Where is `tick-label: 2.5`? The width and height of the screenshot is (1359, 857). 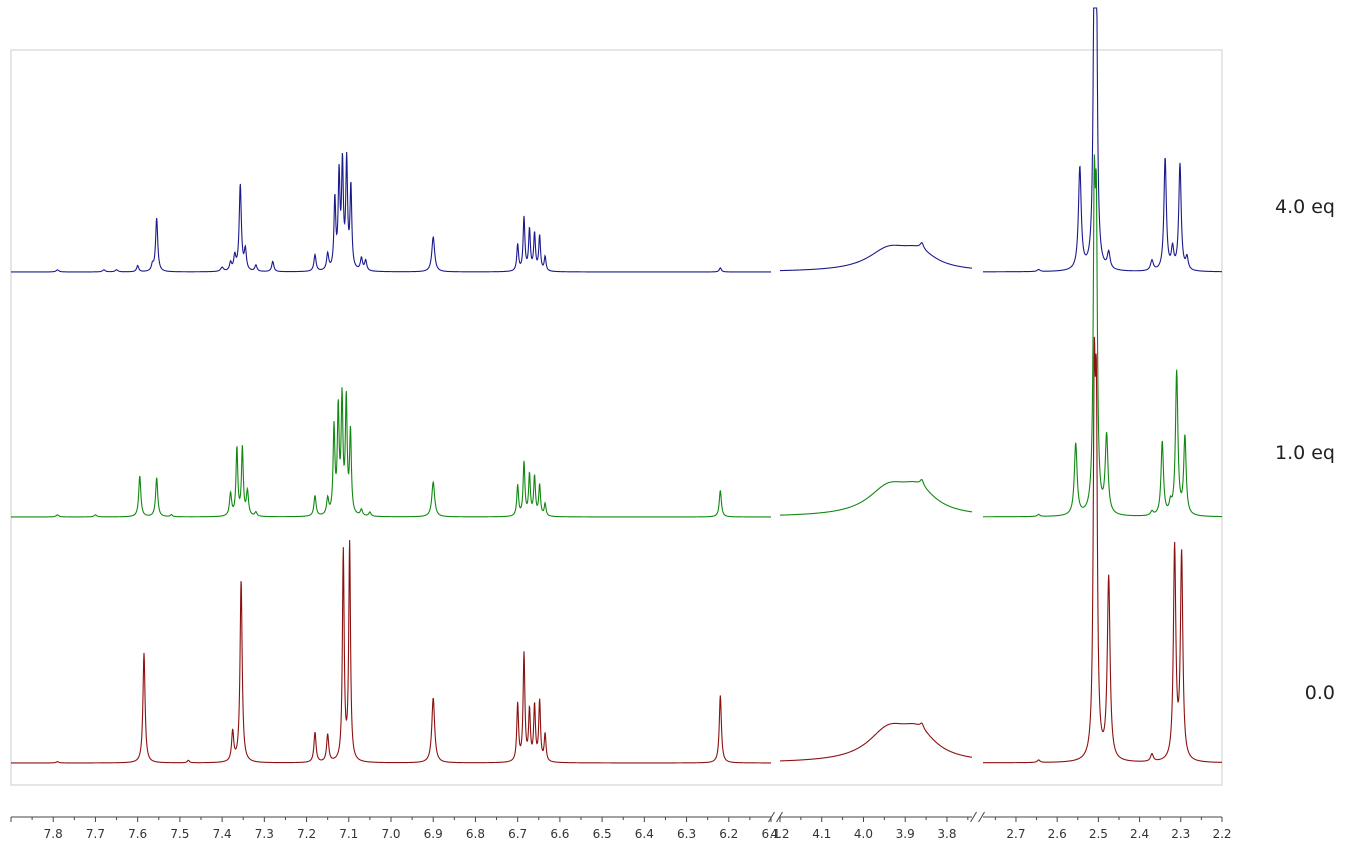 tick-label: 2.5 is located at coordinates (1098, 834).